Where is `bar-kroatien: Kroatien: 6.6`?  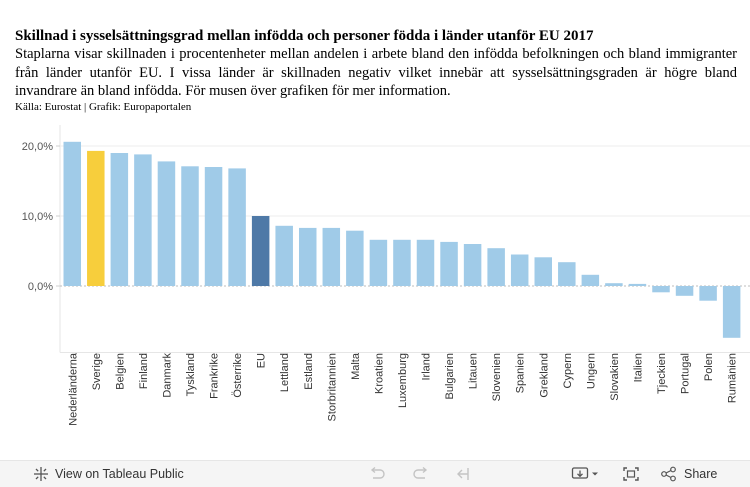
bar-kroatien: Kroatien: 6.6 is located at coordinates (378, 262).